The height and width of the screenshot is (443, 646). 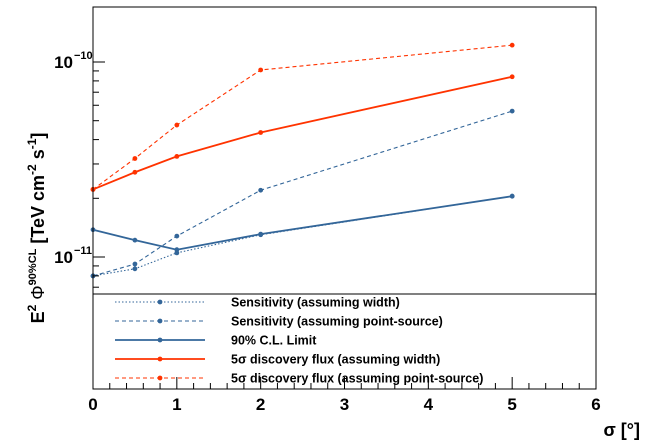 What do you see at coordinates (274, 341) in the screenshot?
I see `legend-entry: 90% C.L. Limit` at bounding box center [274, 341].